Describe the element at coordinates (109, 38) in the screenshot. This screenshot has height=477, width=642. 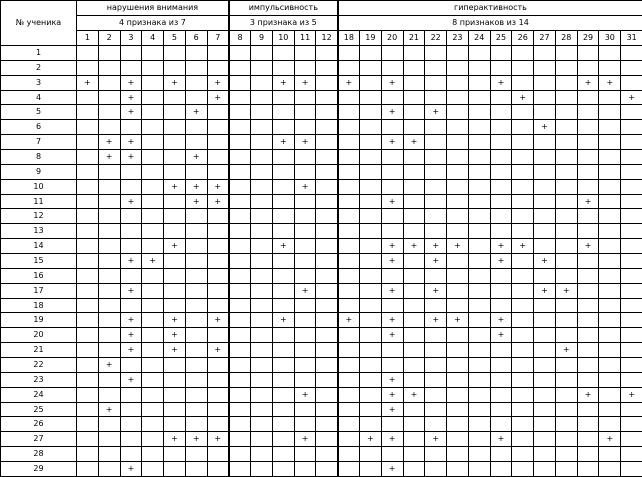
I see `criterion-column-number: 2` at that location.